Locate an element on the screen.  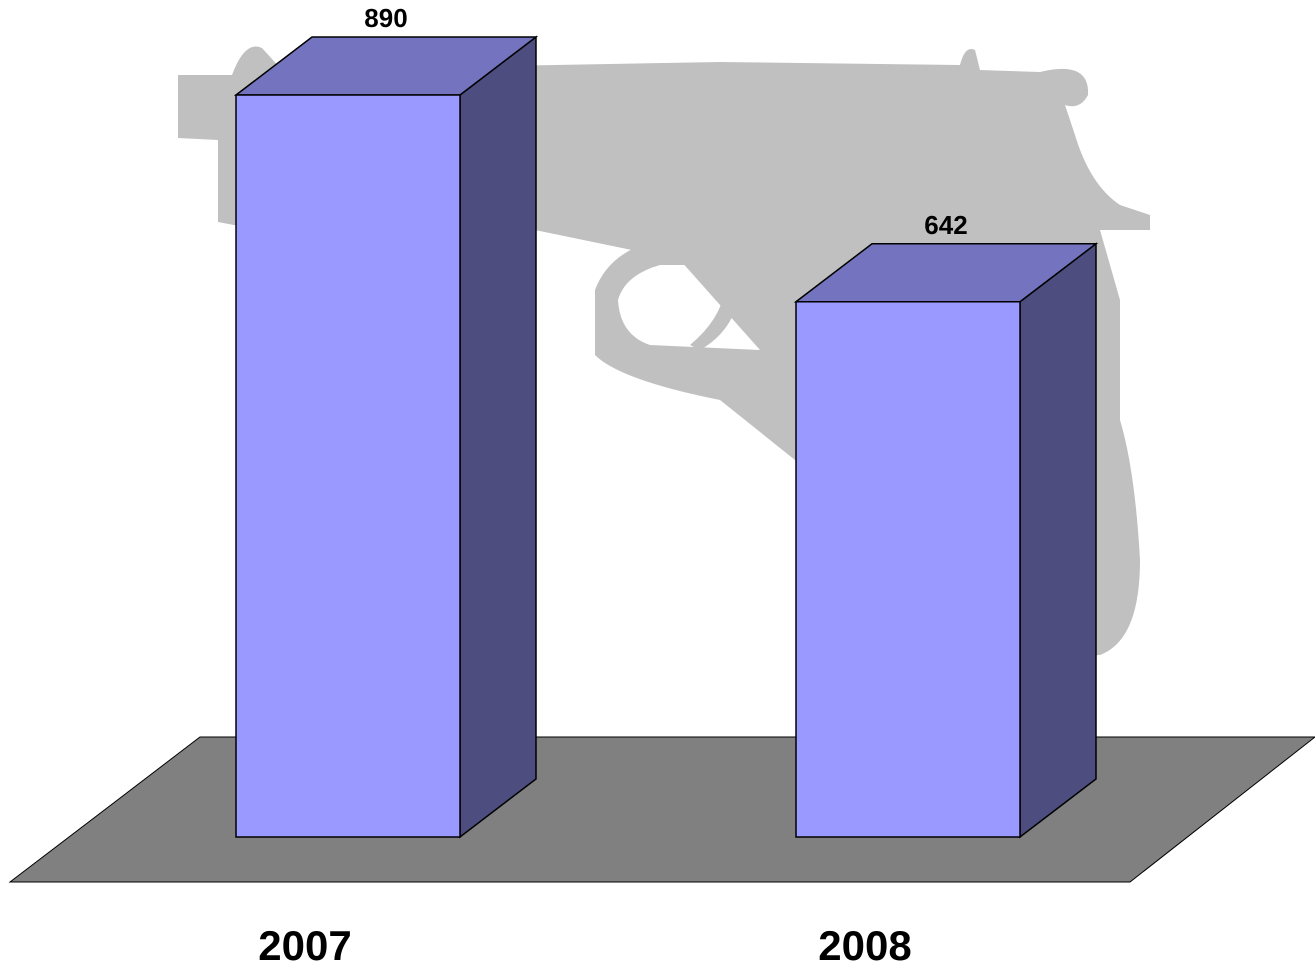
category-label: 2007 is located at coordinates (304, 944).